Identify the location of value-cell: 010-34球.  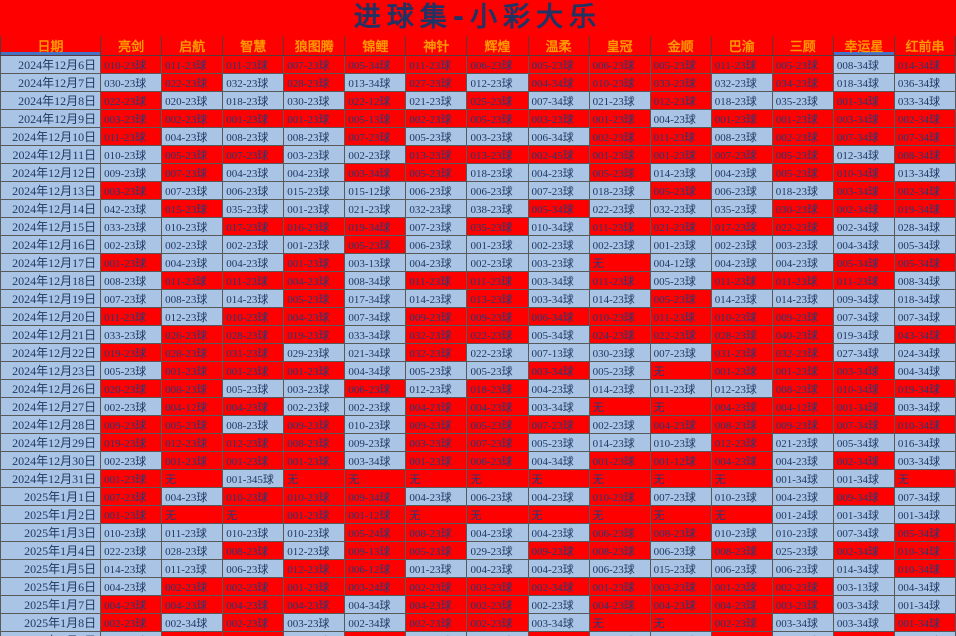
(924, 568).